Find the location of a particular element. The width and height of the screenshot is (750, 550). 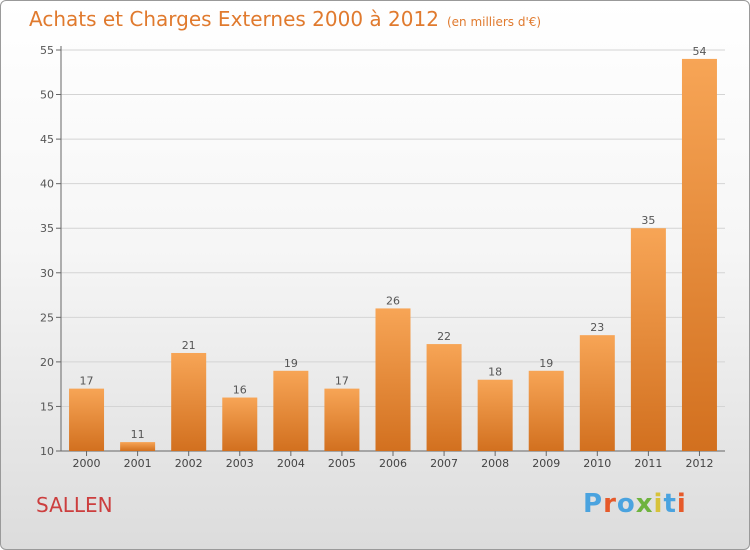

y-tick-label: 55 is located at coordinates (47, 50).